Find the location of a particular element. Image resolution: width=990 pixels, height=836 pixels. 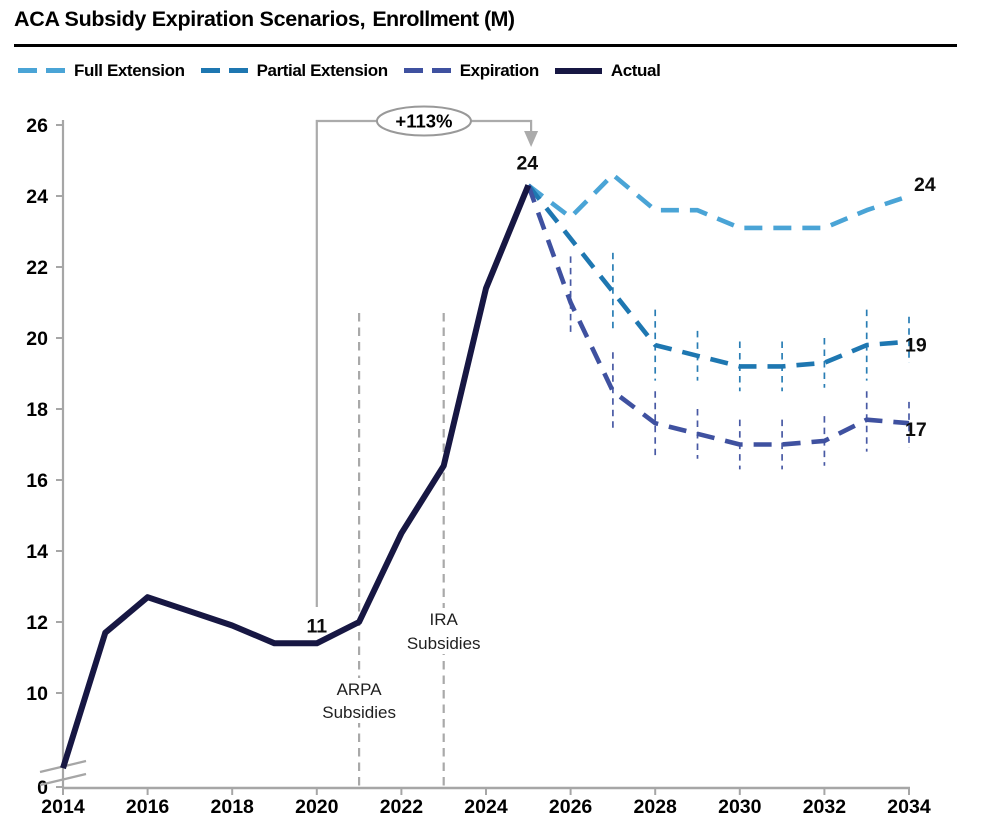

event-label-bg-2023 is located at coordinates (443, 631).